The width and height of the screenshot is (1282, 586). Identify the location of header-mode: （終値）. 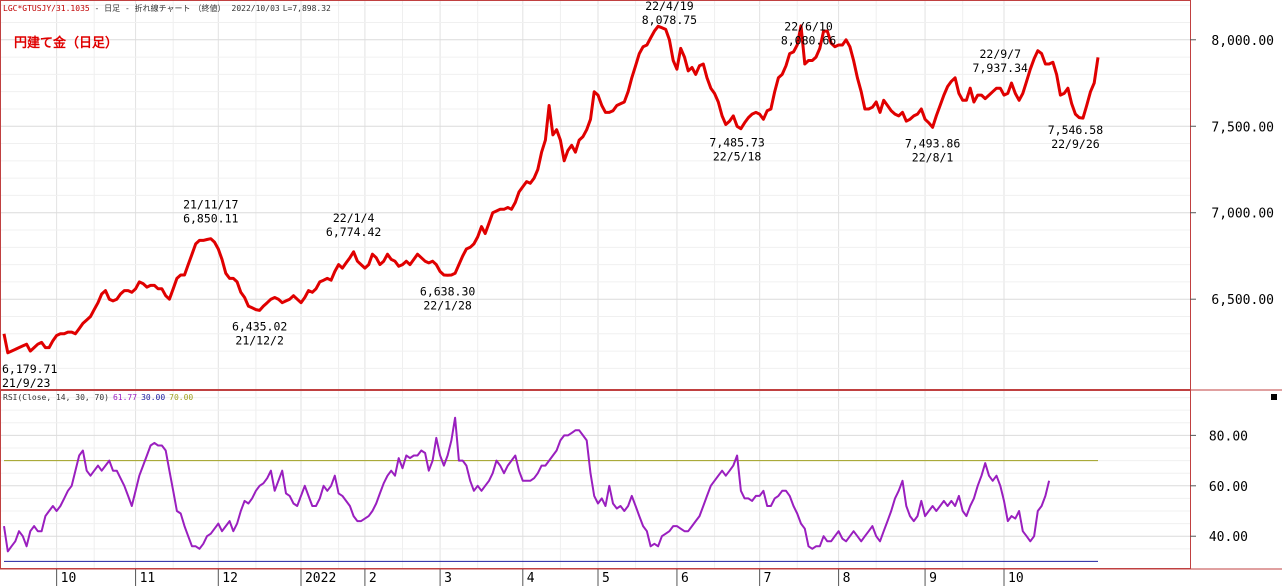
(210, 8).